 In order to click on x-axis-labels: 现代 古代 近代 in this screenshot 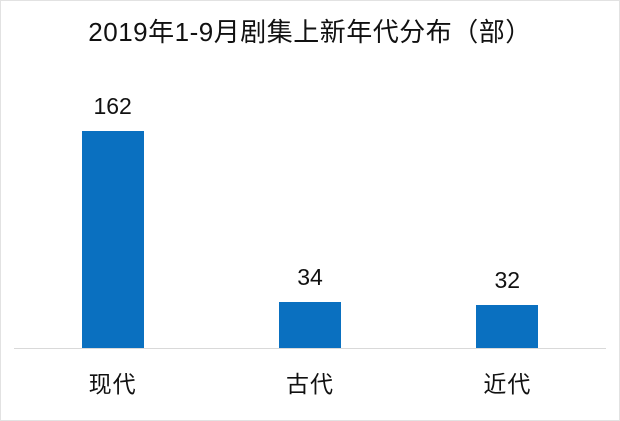, I will do `click(310, 374)`.